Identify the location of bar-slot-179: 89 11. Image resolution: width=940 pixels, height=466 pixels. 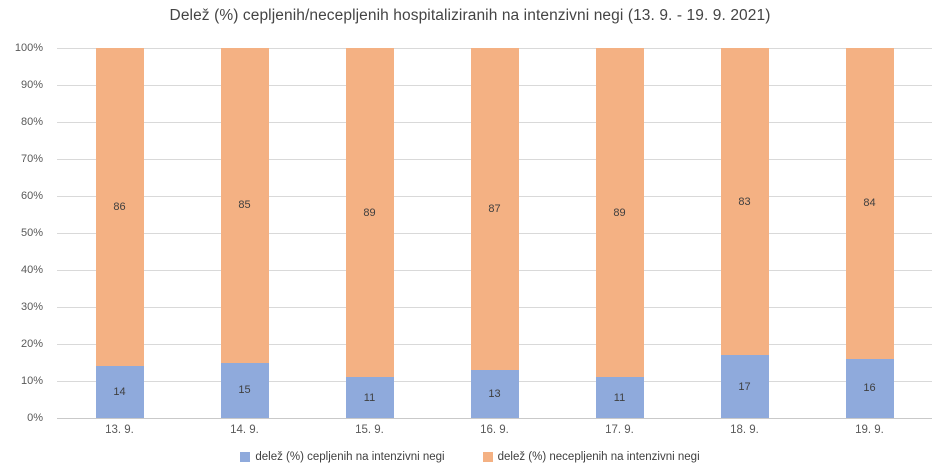
(619, 233).